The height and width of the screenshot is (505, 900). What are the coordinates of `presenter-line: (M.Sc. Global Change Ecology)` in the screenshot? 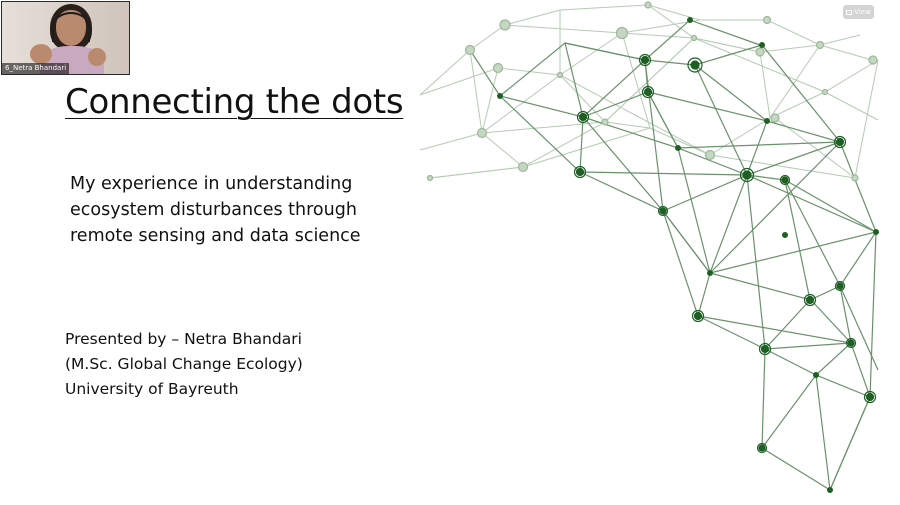 It's located at (184, 364).